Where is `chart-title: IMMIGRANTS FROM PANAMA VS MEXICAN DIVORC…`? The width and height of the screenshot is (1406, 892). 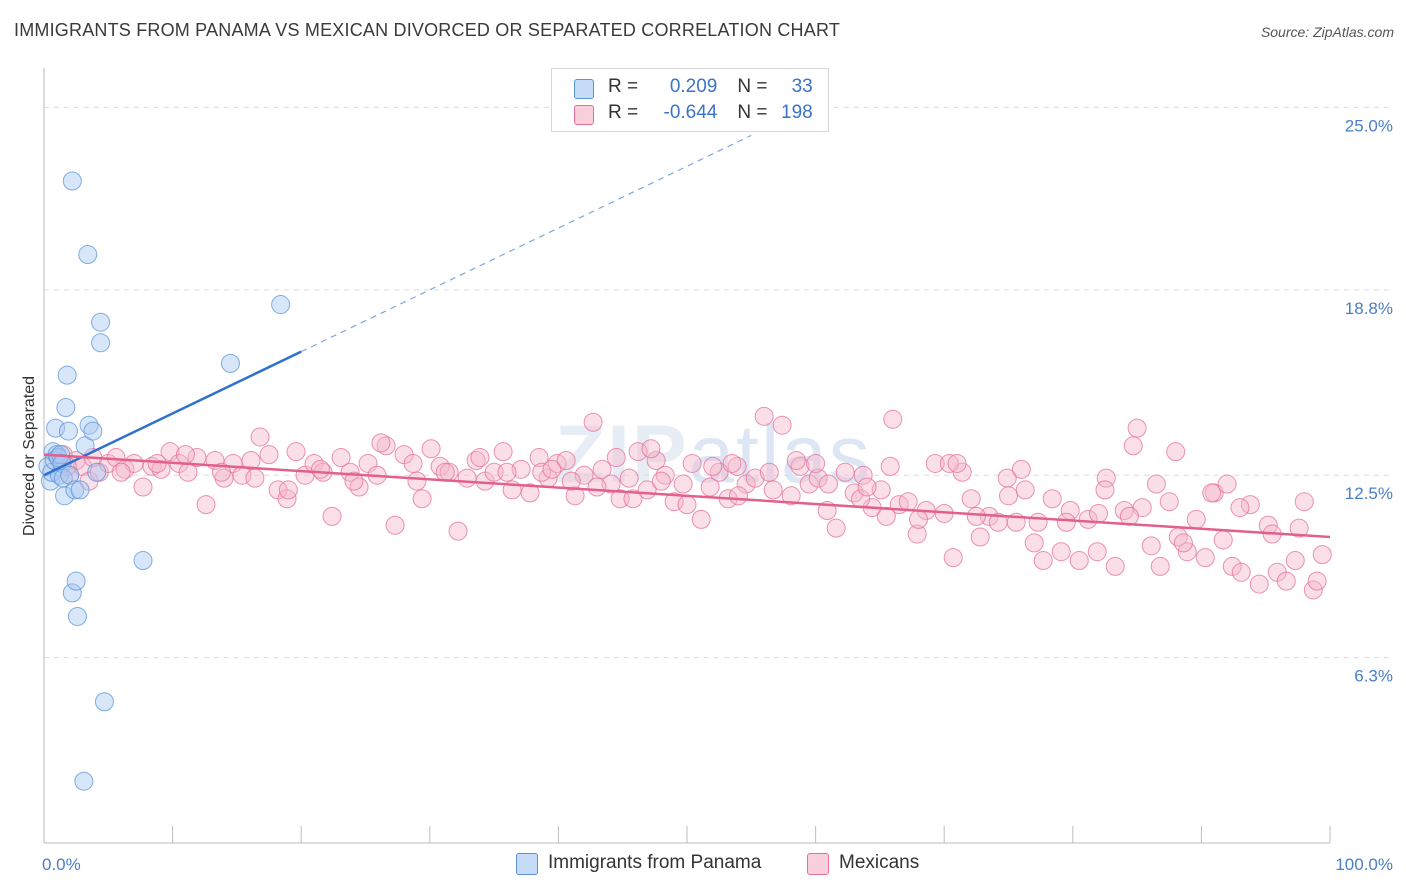
chart-title: IMMIGRANTS FROM PANAMA VS MEXICAN DIVORC… is located at coordinates (427, 30).